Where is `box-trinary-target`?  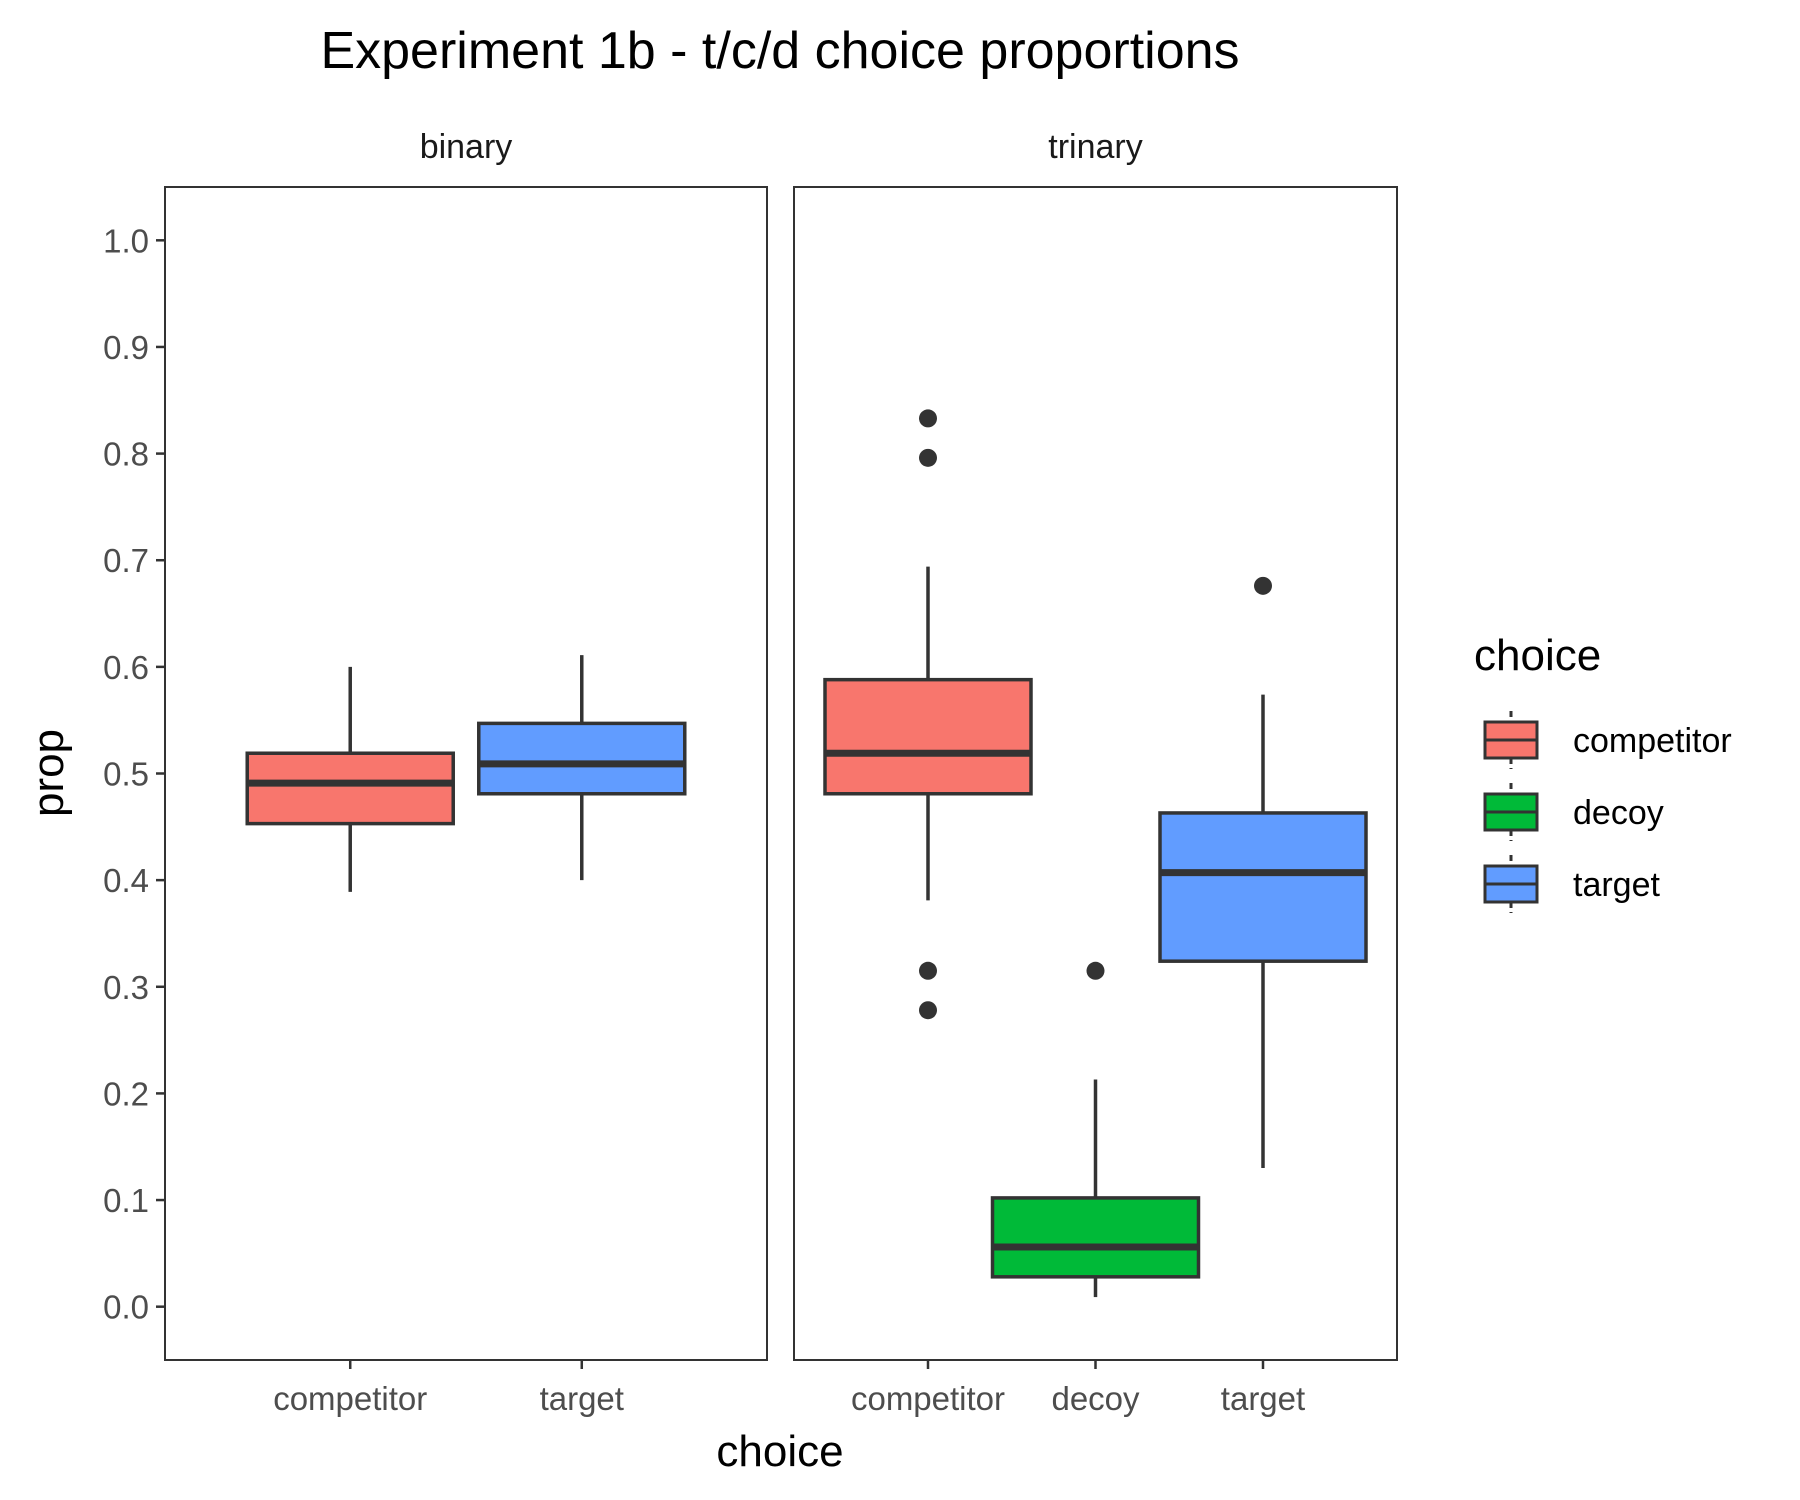 box-trinary-target is located at coordinates (1263, 872).